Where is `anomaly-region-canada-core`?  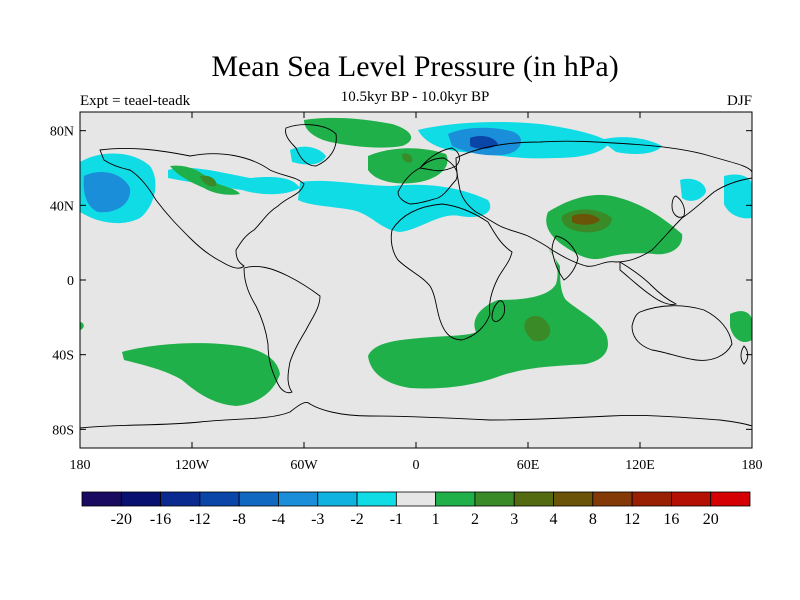
anomaly-region-canada-core is located at coordinates (208, 181).